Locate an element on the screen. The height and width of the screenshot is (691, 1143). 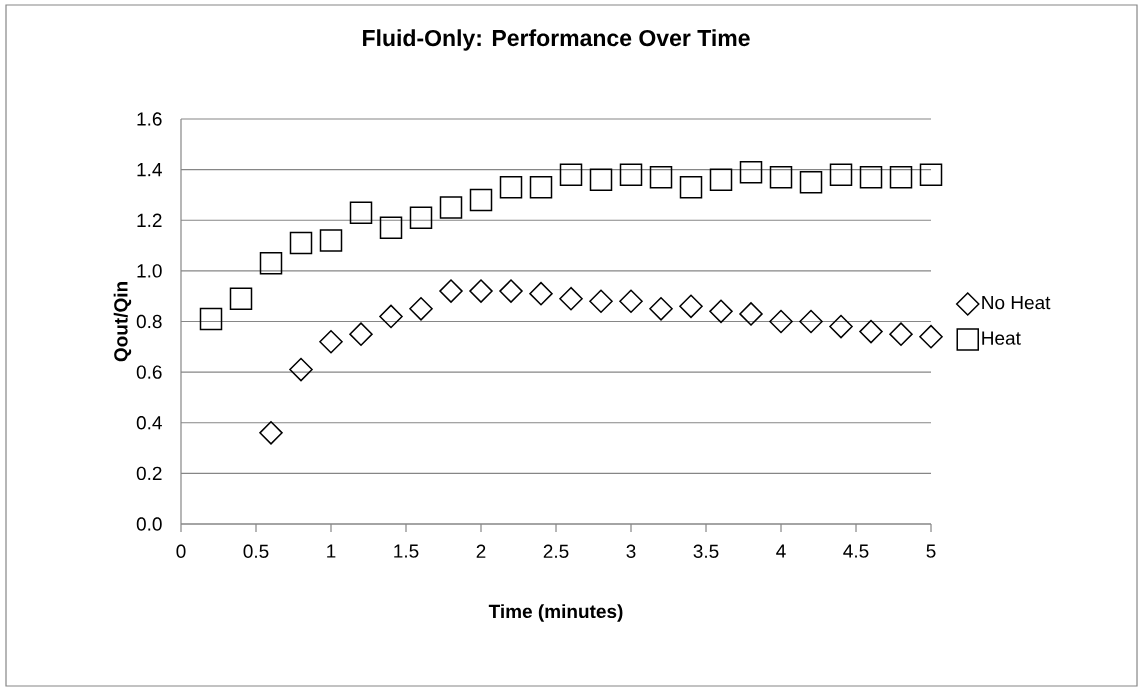
y-tick-label: 0.6 is located at coordinates (149, 372).